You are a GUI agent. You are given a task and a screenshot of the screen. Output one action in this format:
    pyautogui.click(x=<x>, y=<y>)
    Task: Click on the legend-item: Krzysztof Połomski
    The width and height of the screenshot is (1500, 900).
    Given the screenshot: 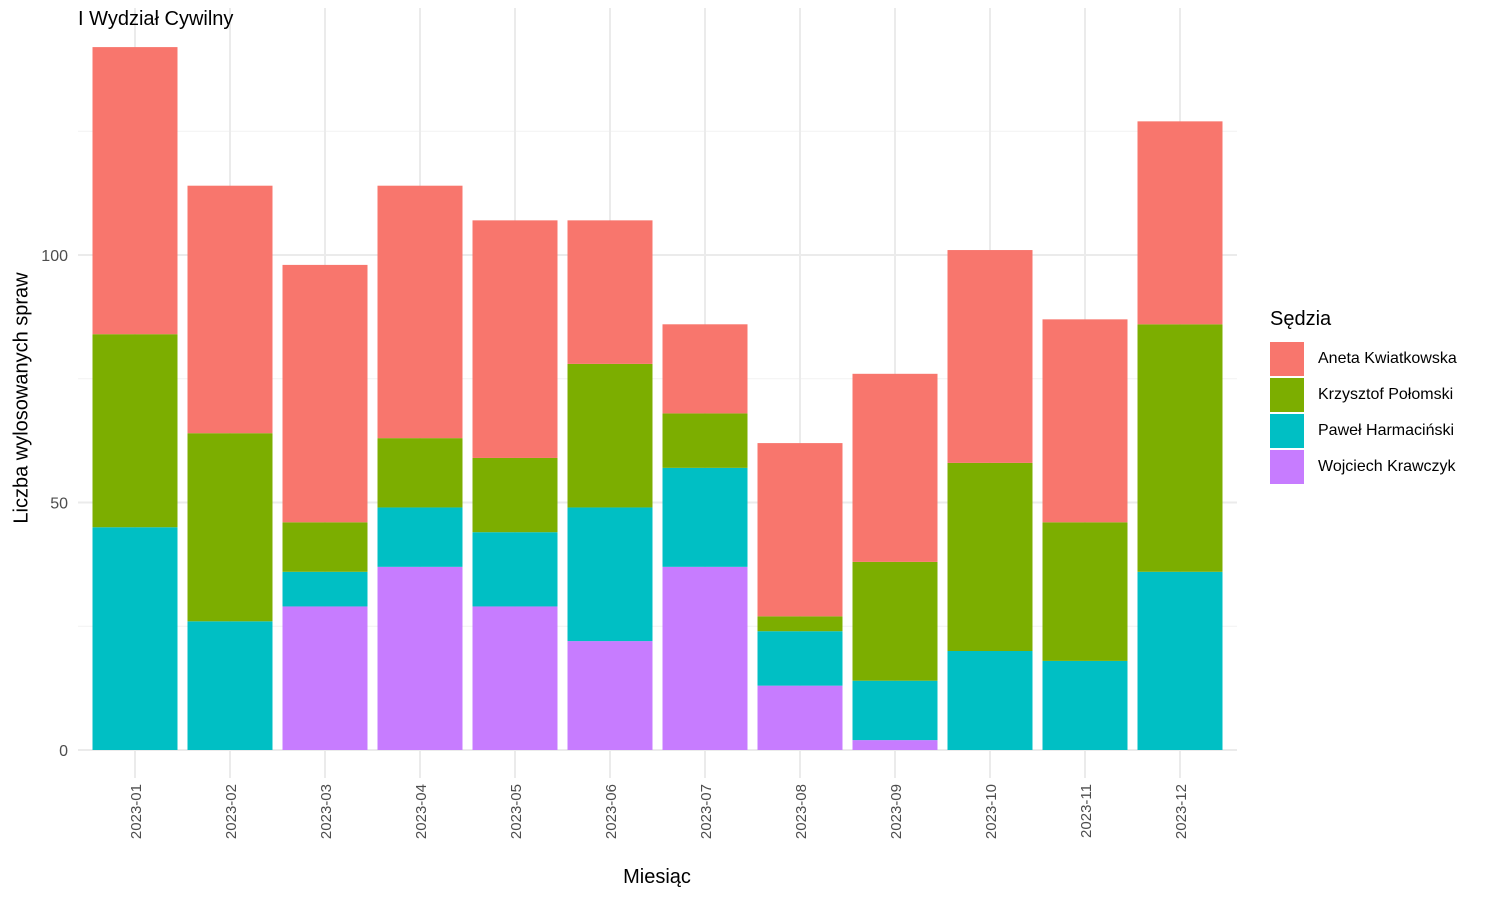 What is the action you would take?
    pyautogui.click(x=1363, y=395)
    